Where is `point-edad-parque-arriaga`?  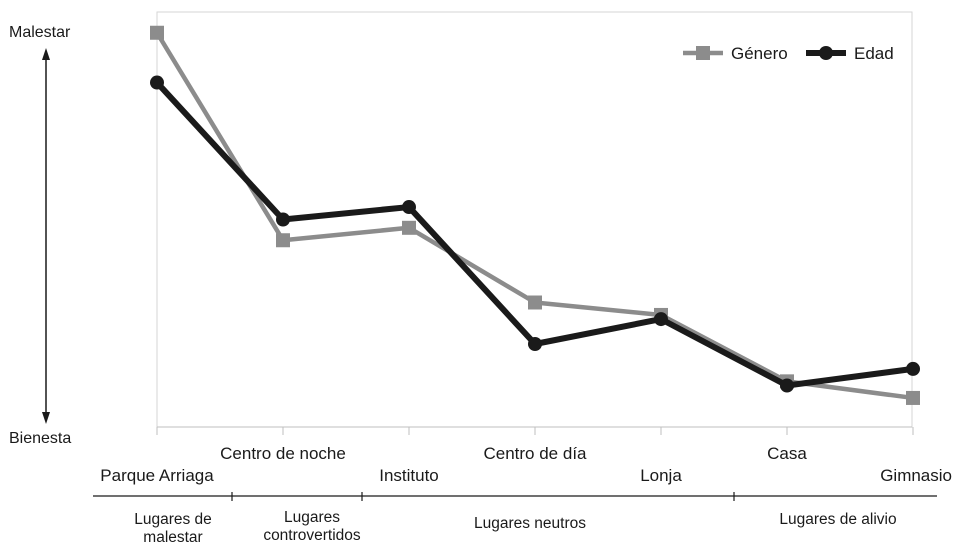
point-edad-parque-arriaga is located at coordinates (157, 82).